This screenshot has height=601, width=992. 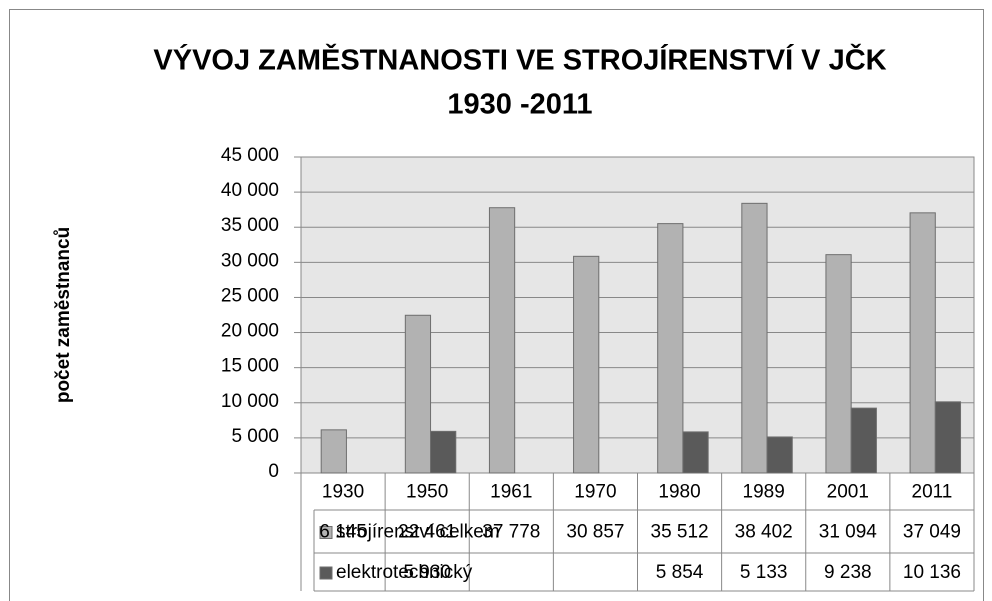 What do you see at coordinates (343, 492) in the screenshot?
I see `x-tick-label: 1930` at bounding box center [343, 492].